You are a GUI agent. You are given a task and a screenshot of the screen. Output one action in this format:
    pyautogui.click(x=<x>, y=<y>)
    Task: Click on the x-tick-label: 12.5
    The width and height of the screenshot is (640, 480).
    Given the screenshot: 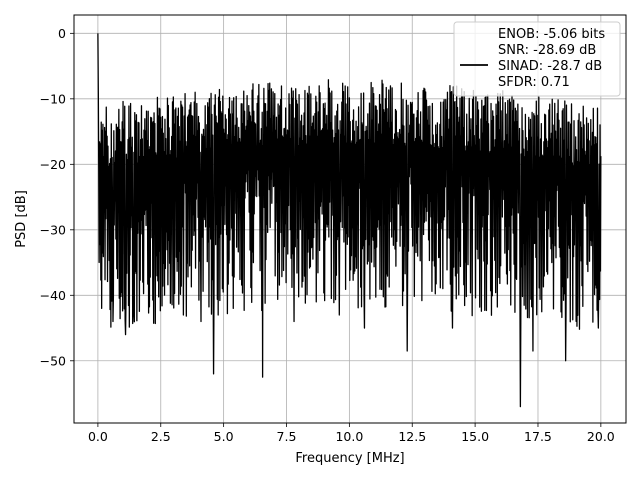 What is the action you would take?
    pyautogui.click(x=412, y=436)
    